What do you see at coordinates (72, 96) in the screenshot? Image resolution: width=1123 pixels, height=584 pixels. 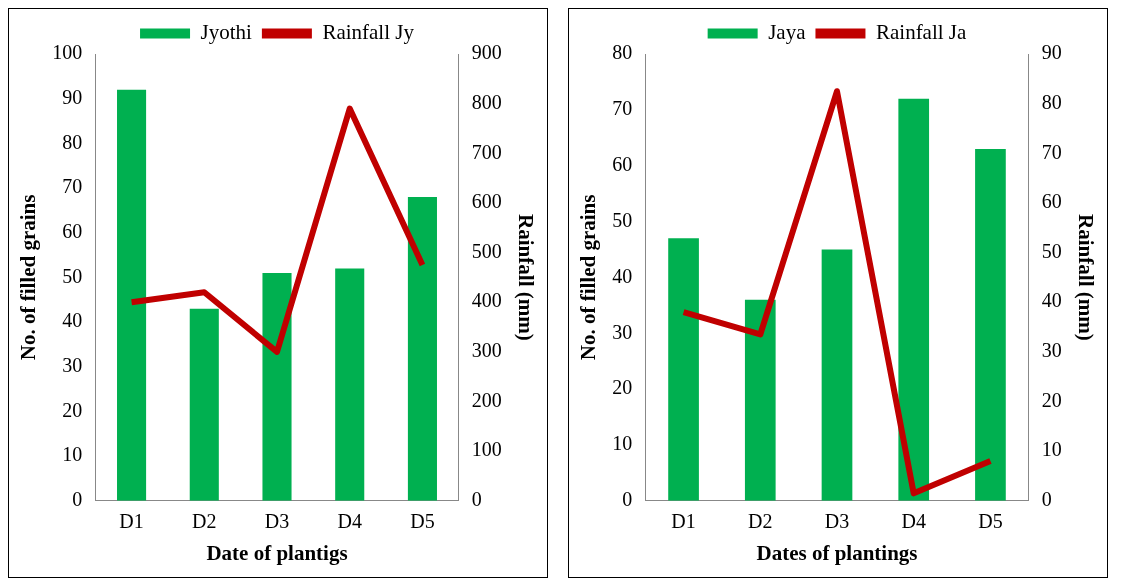 I see `y-tick-label: 90` at bounding box center [72, 96].